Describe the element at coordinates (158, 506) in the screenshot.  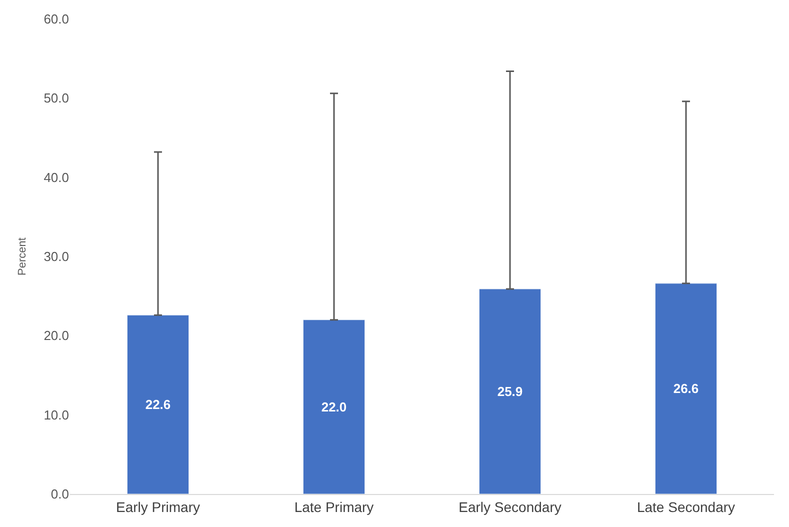
I see `x-tick-label: Early Primary` at that location.